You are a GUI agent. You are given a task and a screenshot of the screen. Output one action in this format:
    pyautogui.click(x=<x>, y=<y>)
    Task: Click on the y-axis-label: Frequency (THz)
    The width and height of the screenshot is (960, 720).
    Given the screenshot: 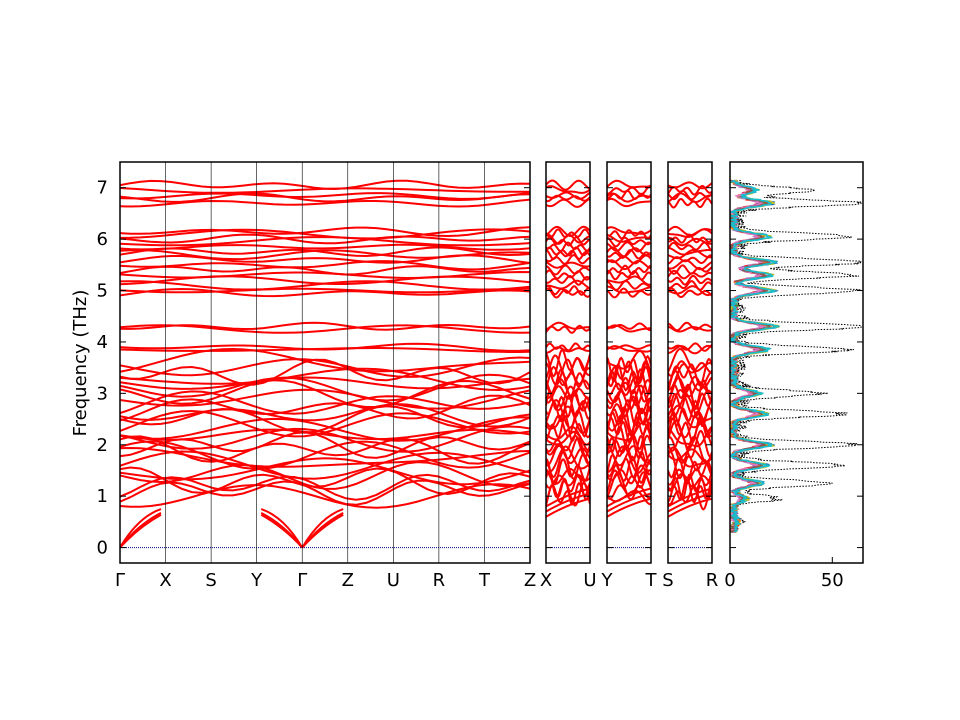 What is the action you would take?
    pyautogui.click(x=80, y=363)
    